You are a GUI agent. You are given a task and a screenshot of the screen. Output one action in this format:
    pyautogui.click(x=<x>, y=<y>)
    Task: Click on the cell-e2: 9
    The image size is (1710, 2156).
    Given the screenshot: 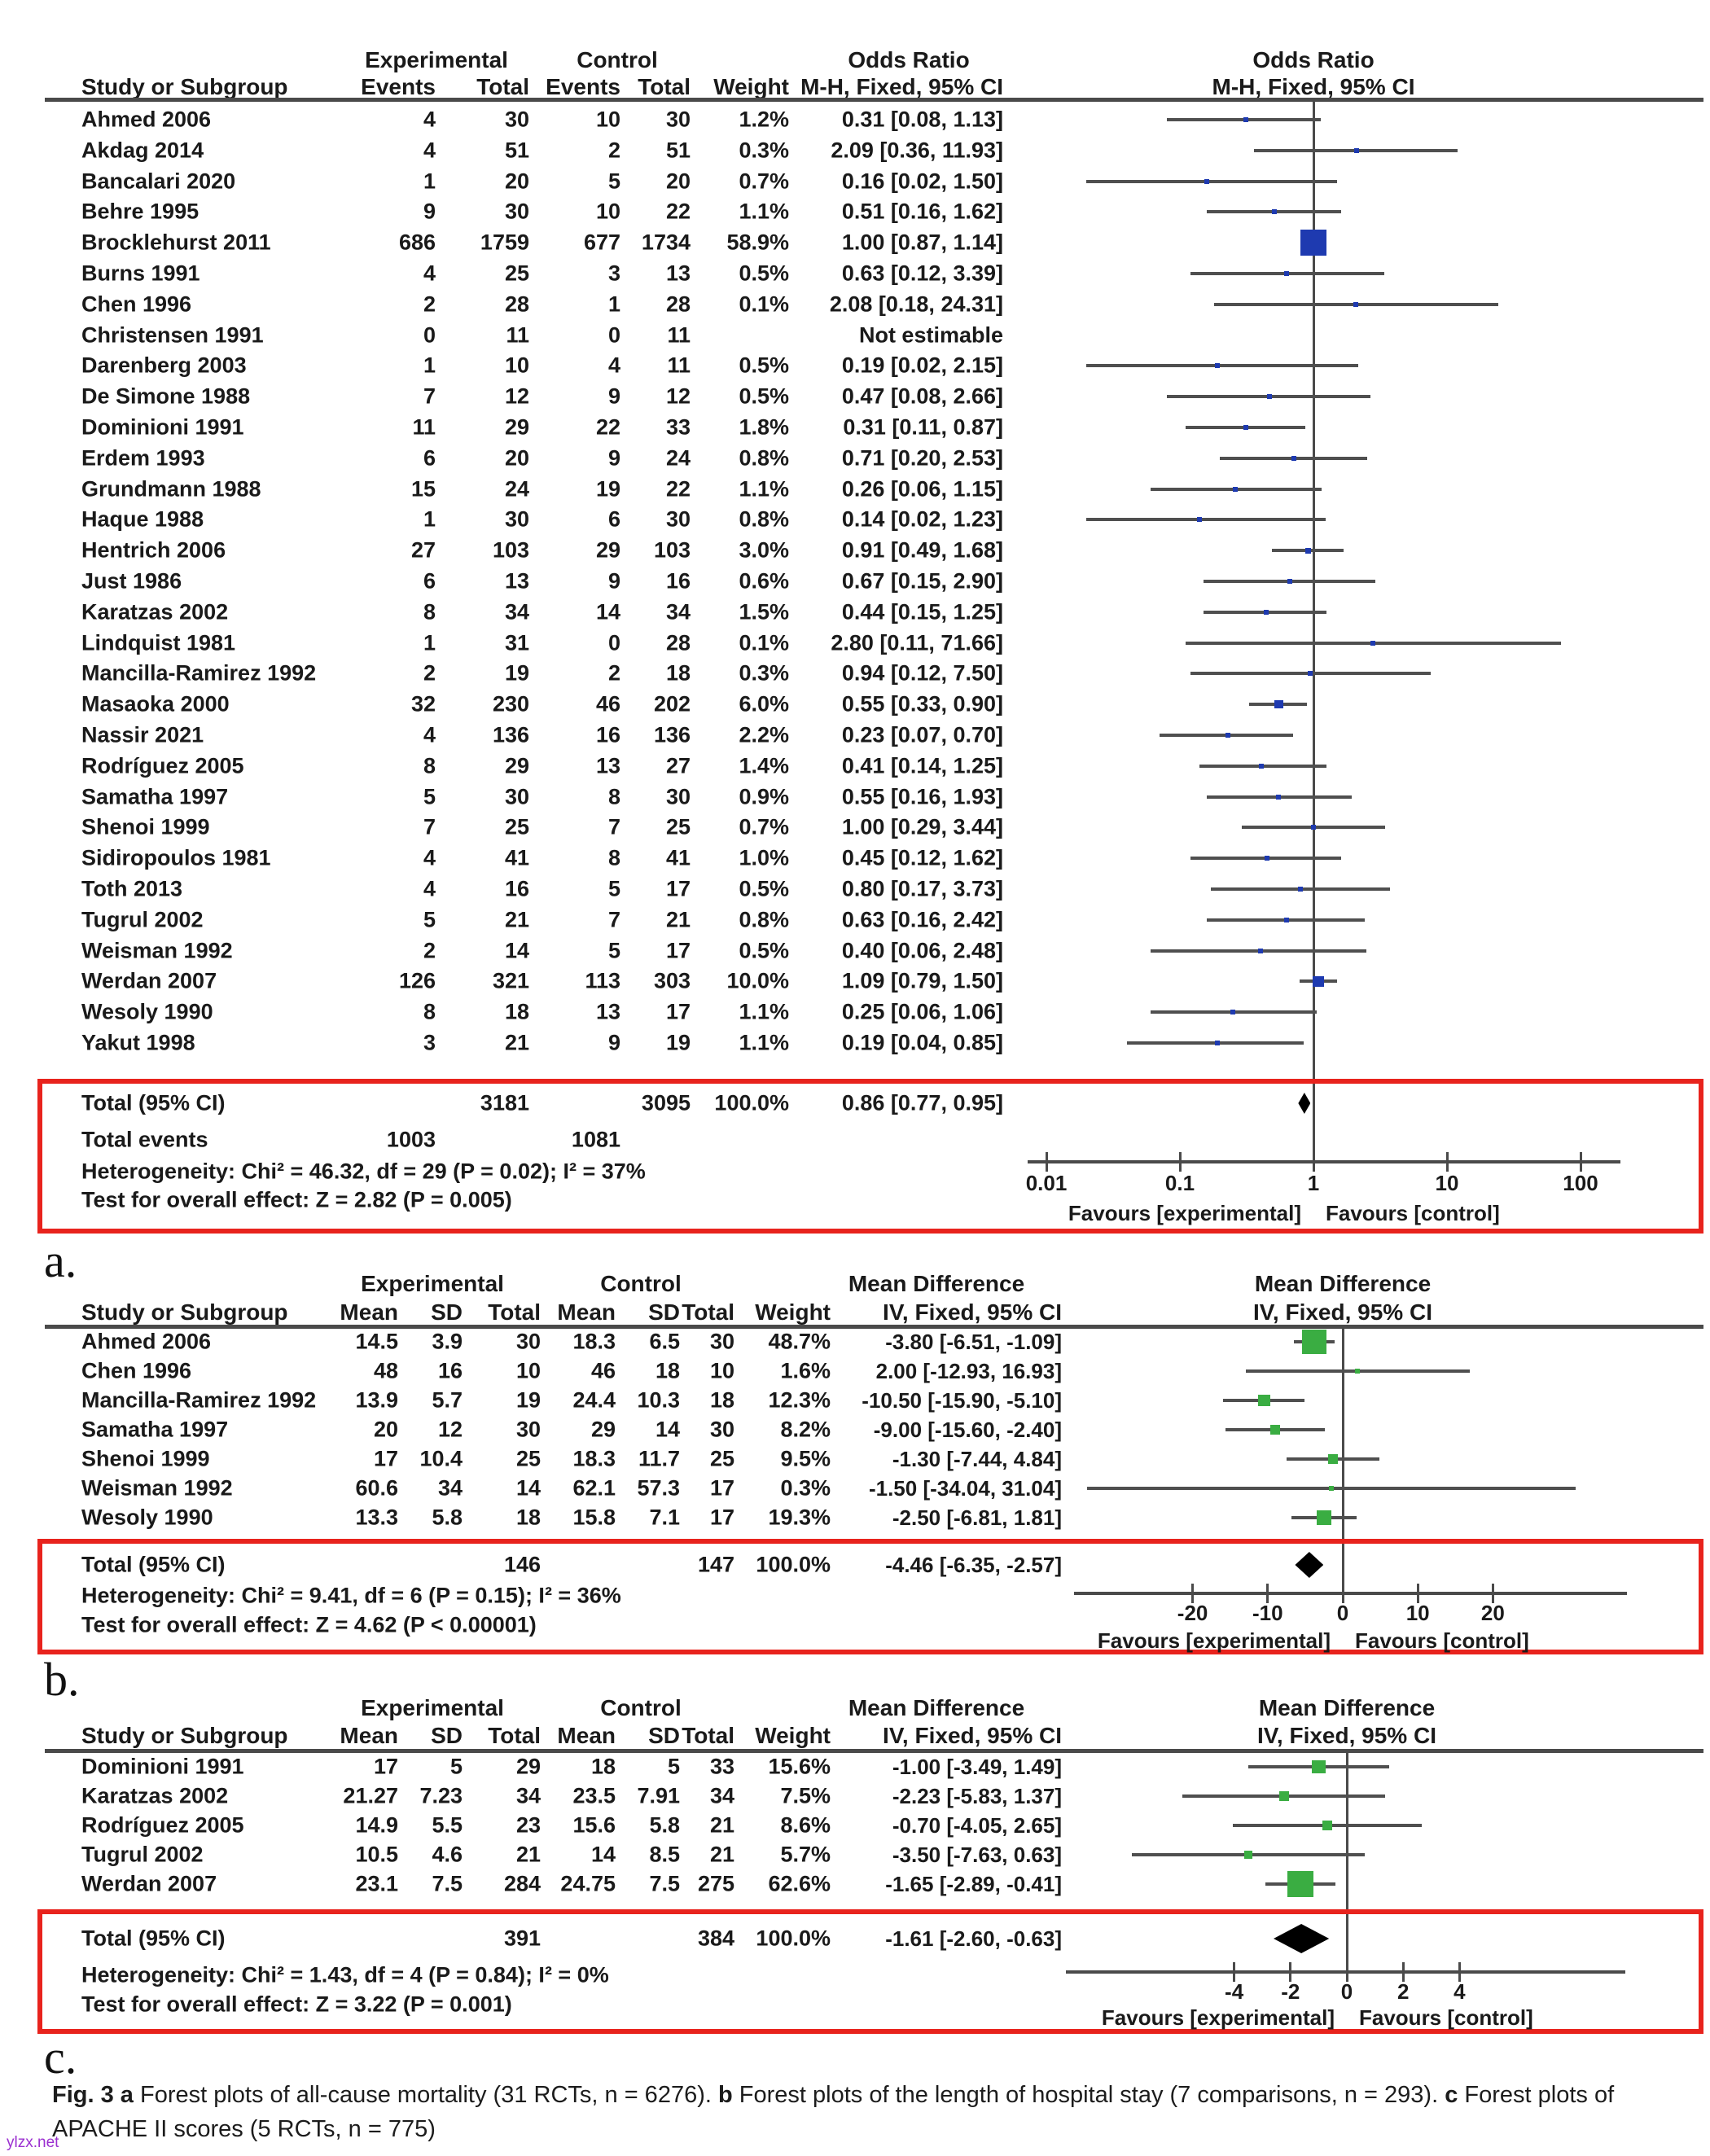 What is the action you would take?
    pyautogui.click(x=613, y=581)
    